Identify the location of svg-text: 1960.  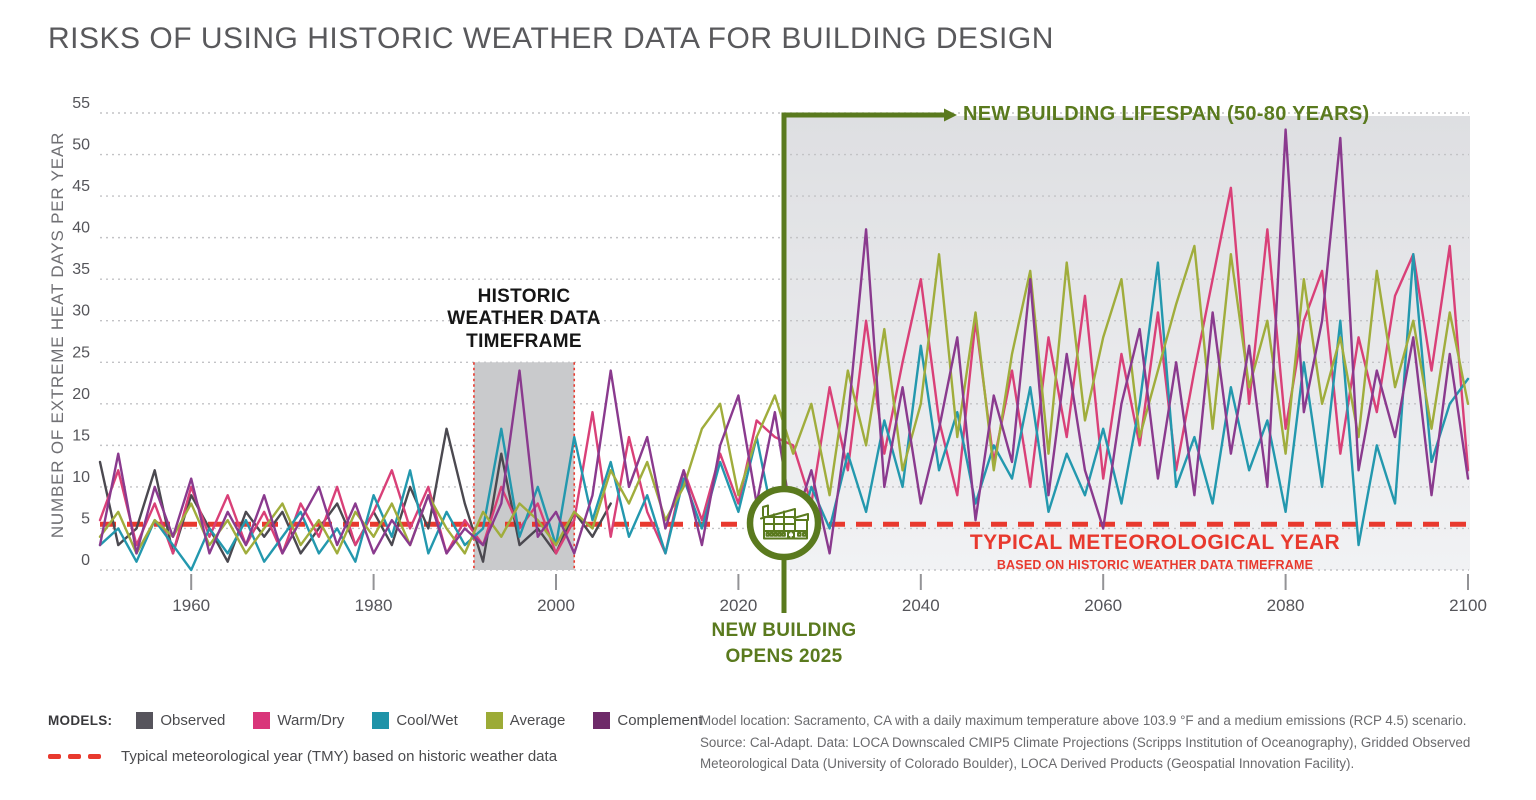
(191, 605).